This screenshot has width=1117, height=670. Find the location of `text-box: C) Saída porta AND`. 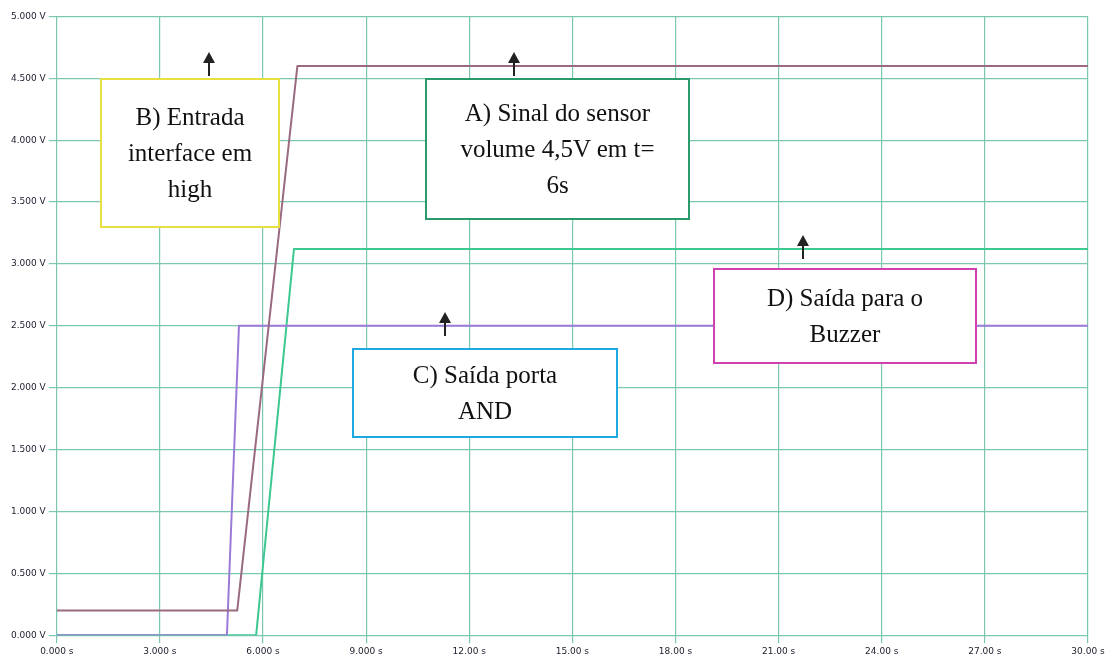

text-box: C) Saída porta AND is located at coordinates (485, 393).